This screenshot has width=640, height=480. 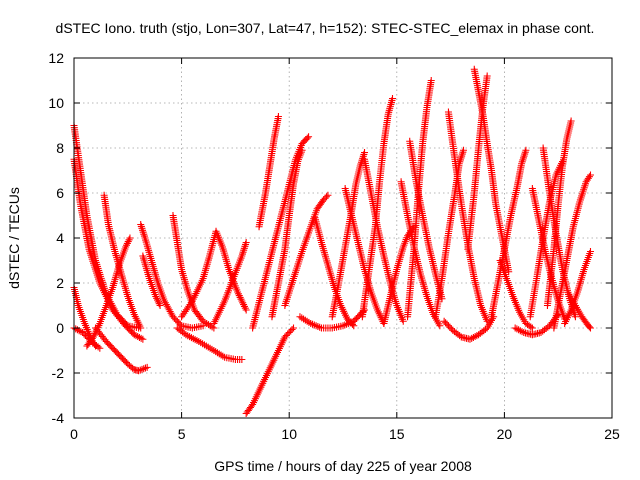 What do you see at coordinates (397, 434) in the screenshot?
I see `x-tick-label: 15` at bounding box center [397, 434].